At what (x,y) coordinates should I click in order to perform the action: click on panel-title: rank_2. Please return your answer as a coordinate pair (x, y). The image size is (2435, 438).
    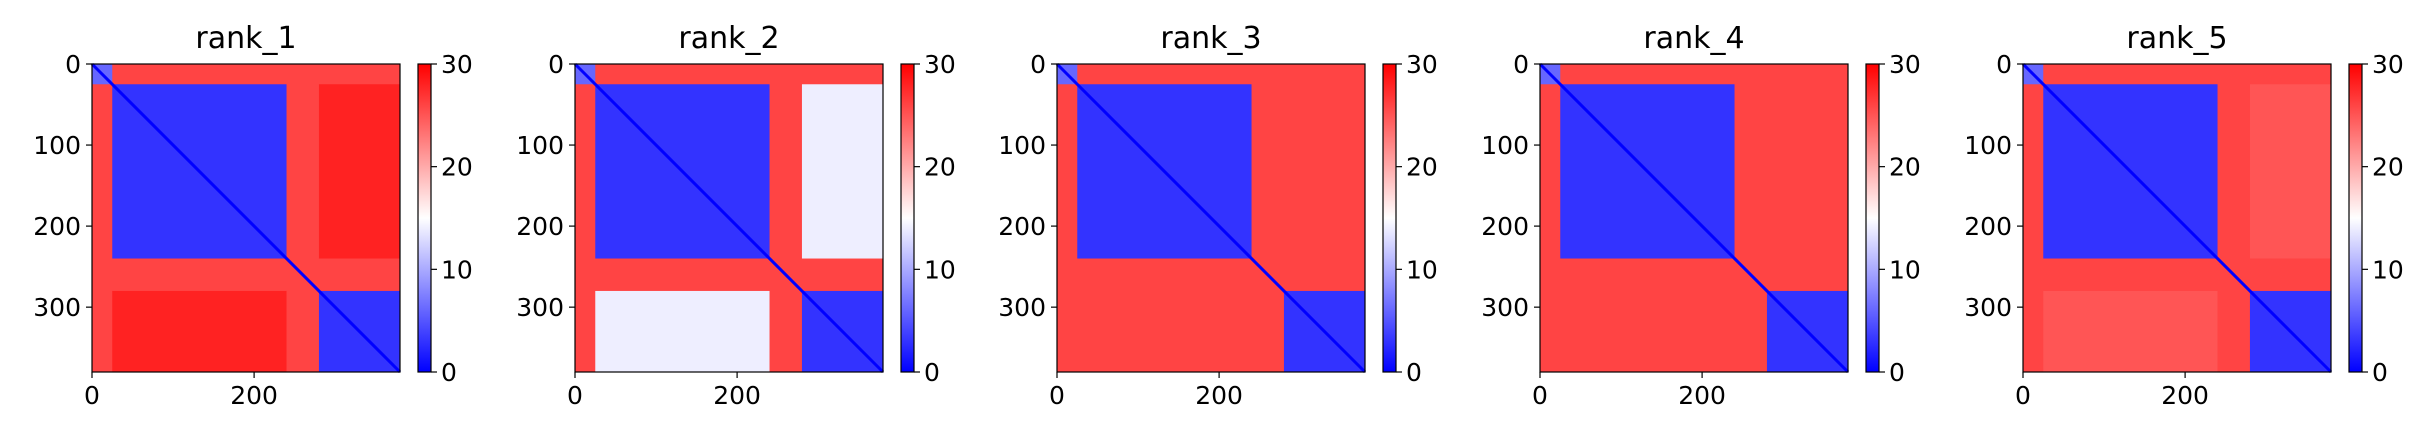
    Looking at the image, I should click on (728, 38).